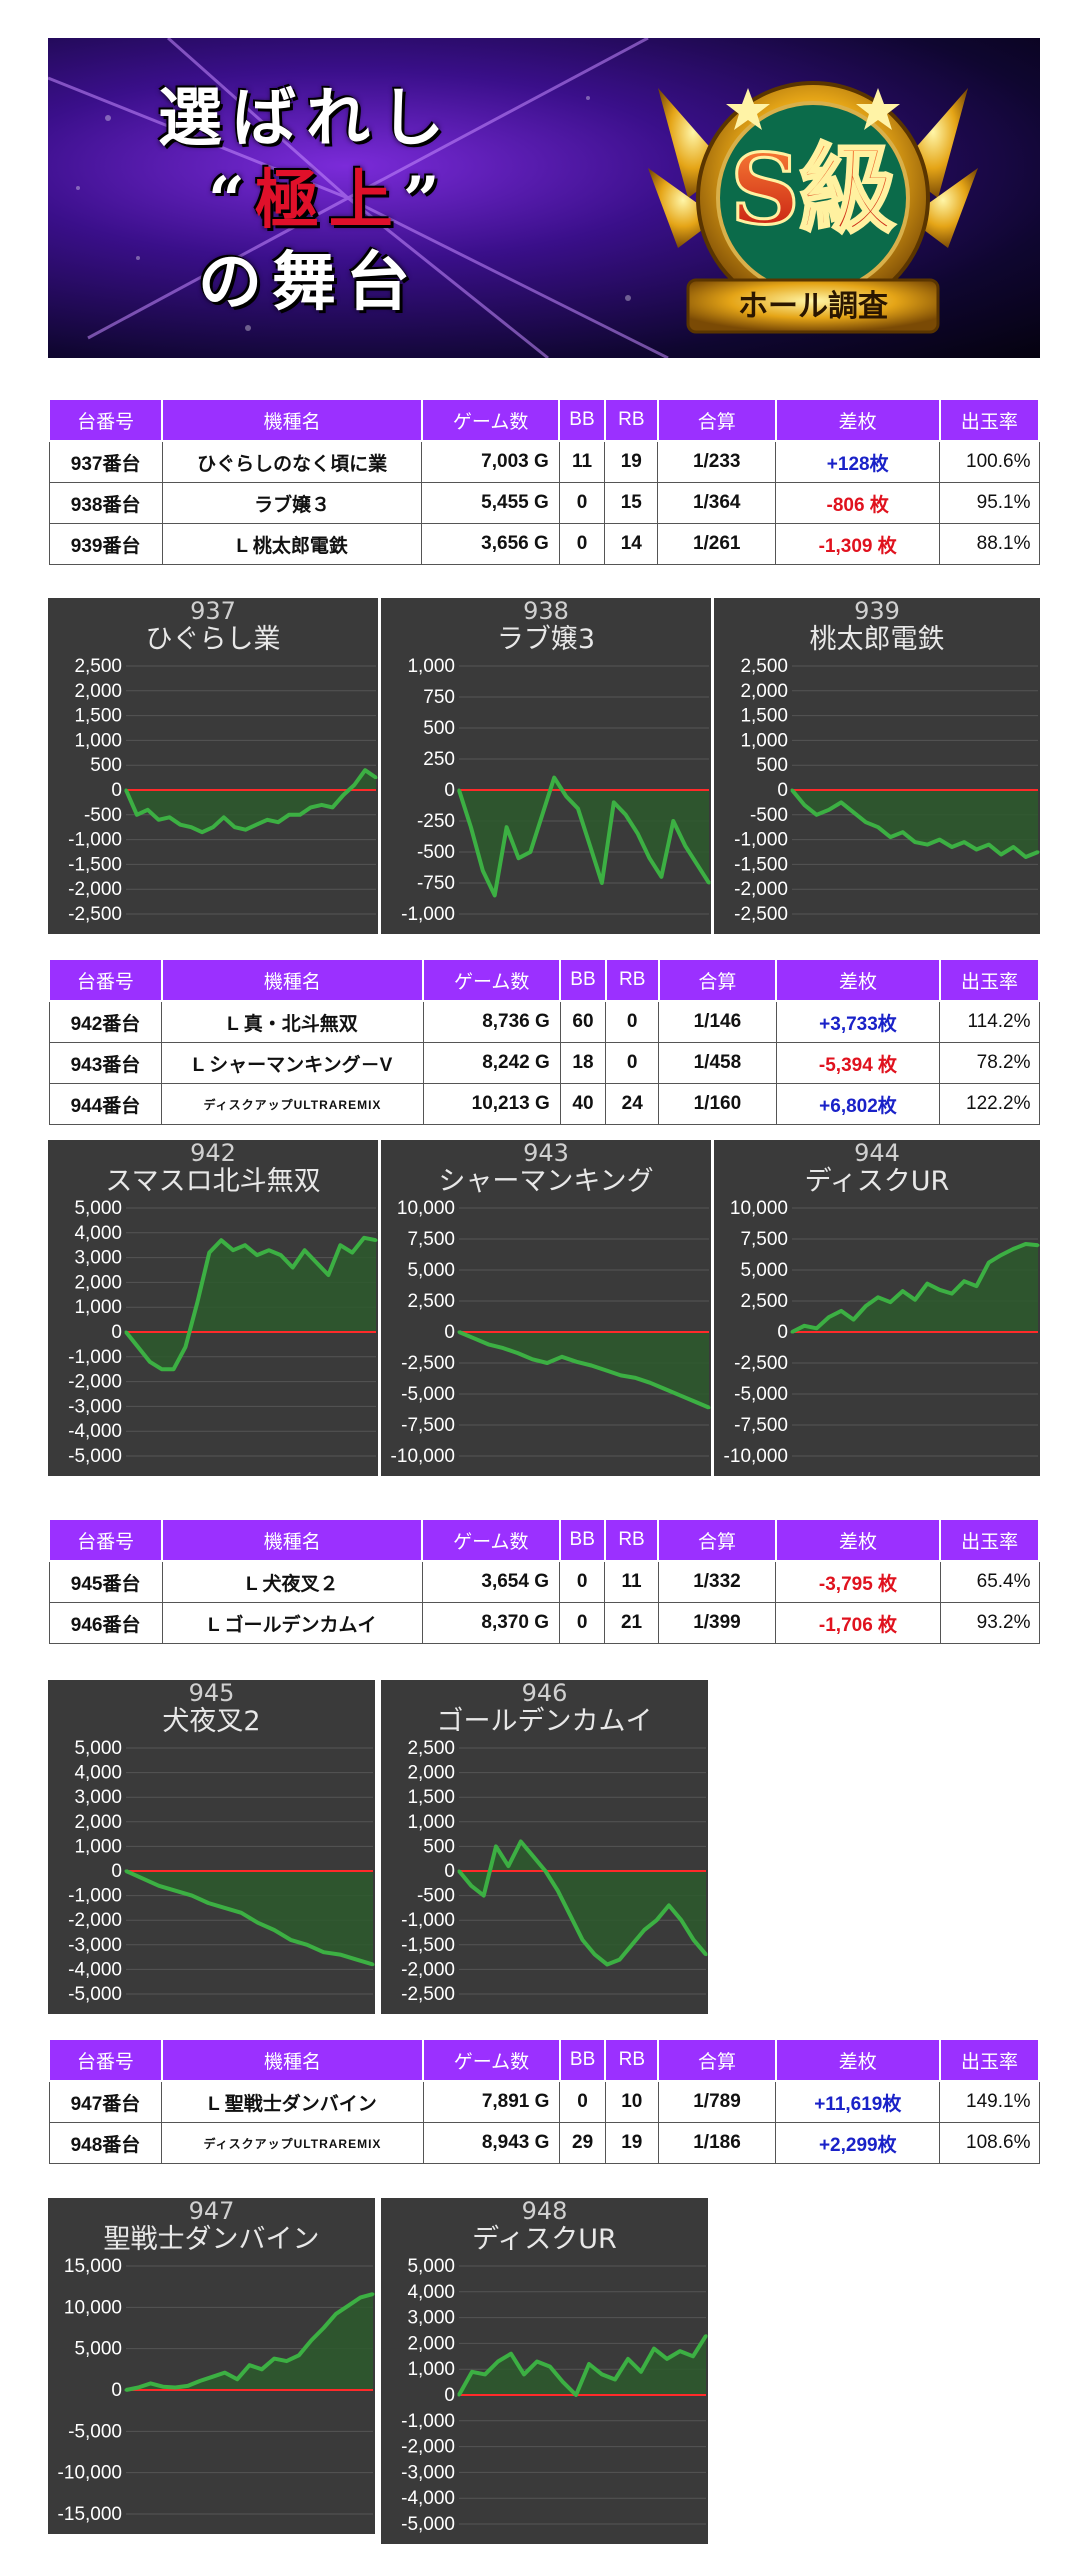  Describe the element at coordinates (632, 1063) in the screenshot. I see `rb-count: 0` at that location.